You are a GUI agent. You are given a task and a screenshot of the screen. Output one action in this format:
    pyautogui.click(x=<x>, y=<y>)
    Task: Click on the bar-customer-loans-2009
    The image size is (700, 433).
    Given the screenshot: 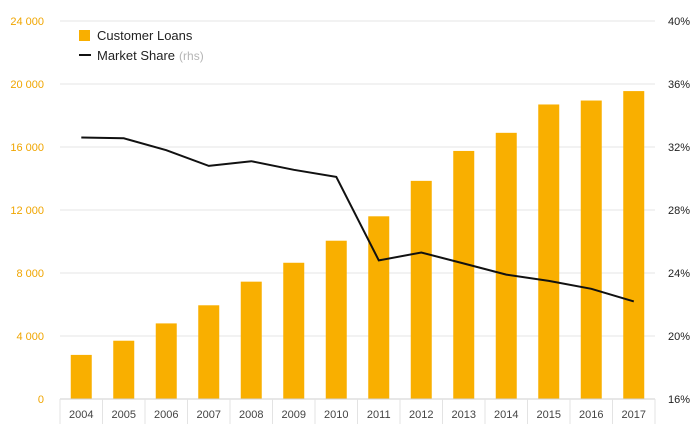 What is the action you would take?
    pyautogui.click(x=294, y=330)
    